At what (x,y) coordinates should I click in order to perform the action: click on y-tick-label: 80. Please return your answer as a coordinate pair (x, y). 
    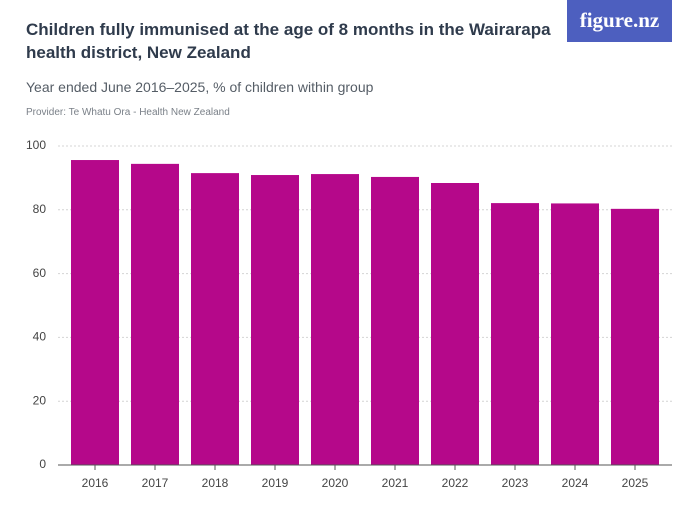
    Looking at the image, I should click on (40, 209).